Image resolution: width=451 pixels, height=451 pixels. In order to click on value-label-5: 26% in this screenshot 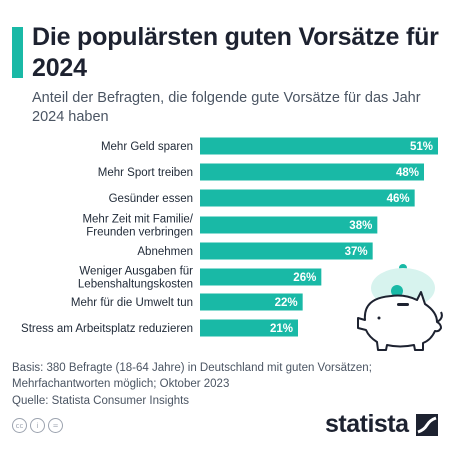, I will do `click(304, 278)`.